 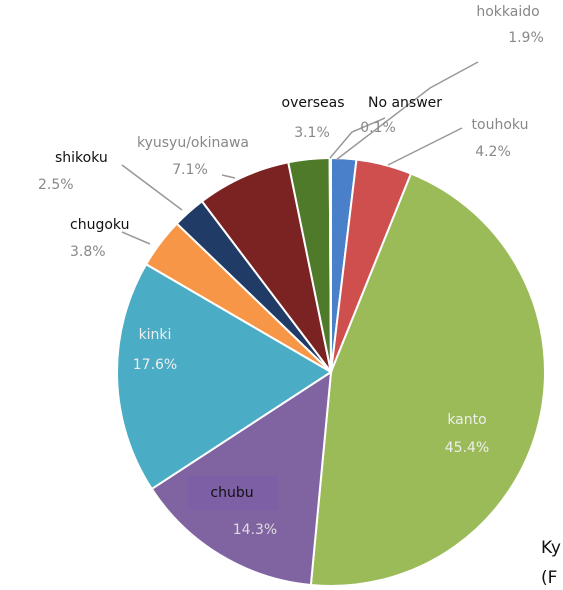 What do you see at coordinates (81, 158) in the screenshot?
I see `slice-name: shikoku` at bounding box center [81, 158].